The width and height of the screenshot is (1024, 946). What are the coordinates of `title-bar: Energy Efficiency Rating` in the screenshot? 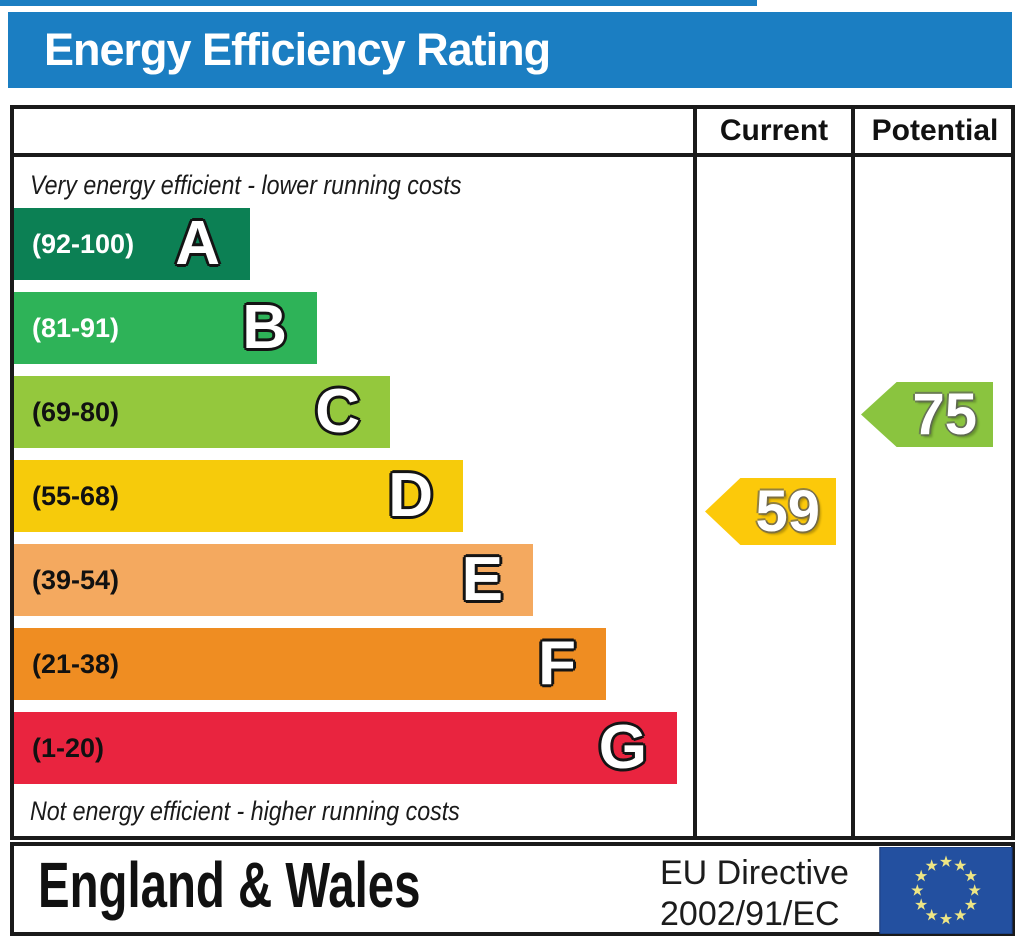 It's located at (510, 50).